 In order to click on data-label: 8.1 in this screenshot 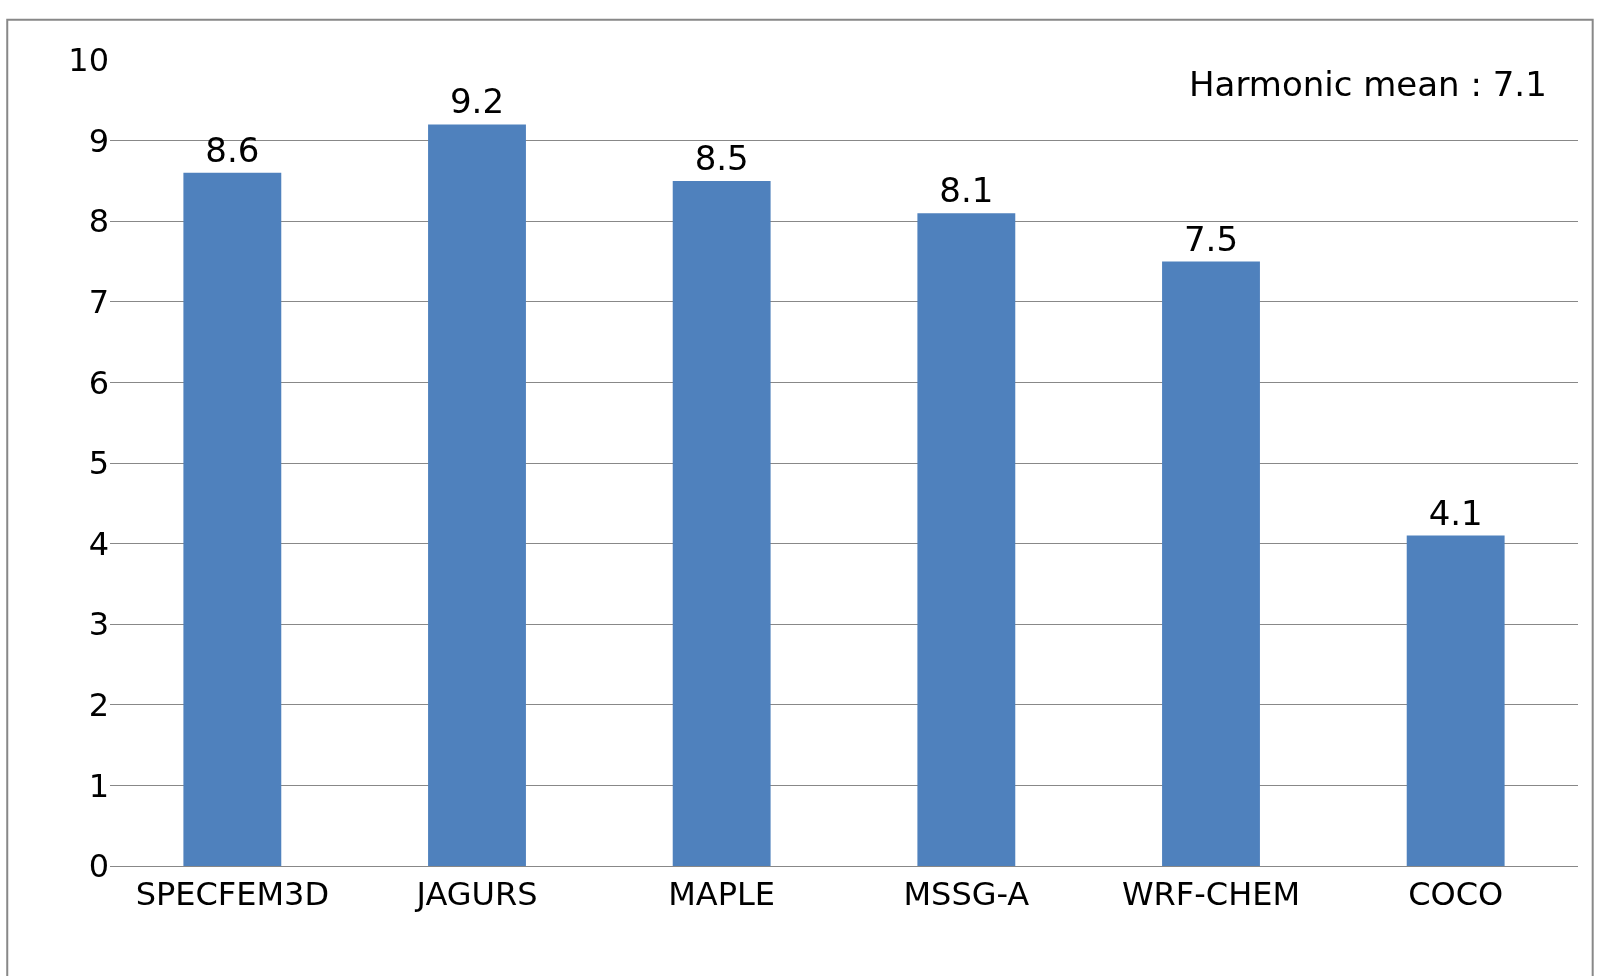, I will do `click(966, 190)`.